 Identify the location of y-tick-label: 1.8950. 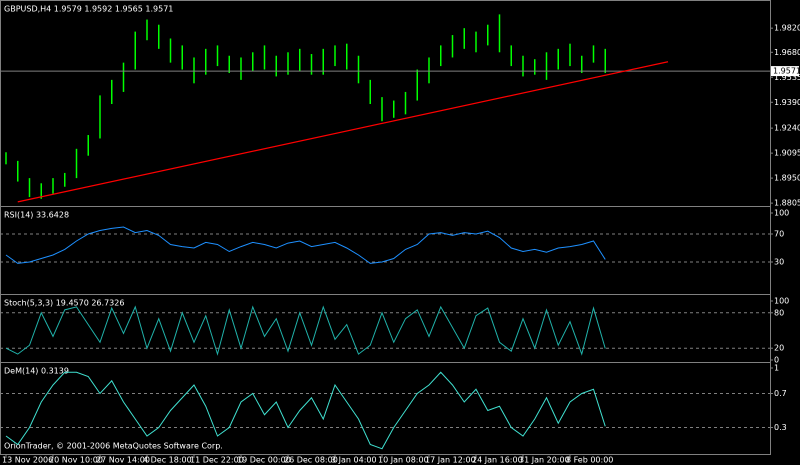
(787, 178).